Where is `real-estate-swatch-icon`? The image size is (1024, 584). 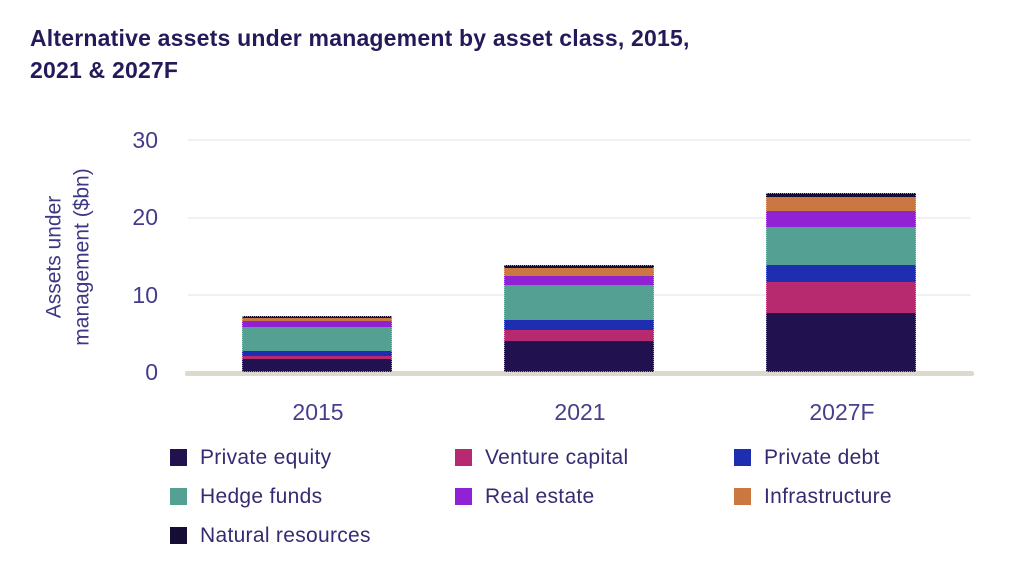 real-estate-swatch-icon is located at coordinates (463, 496).